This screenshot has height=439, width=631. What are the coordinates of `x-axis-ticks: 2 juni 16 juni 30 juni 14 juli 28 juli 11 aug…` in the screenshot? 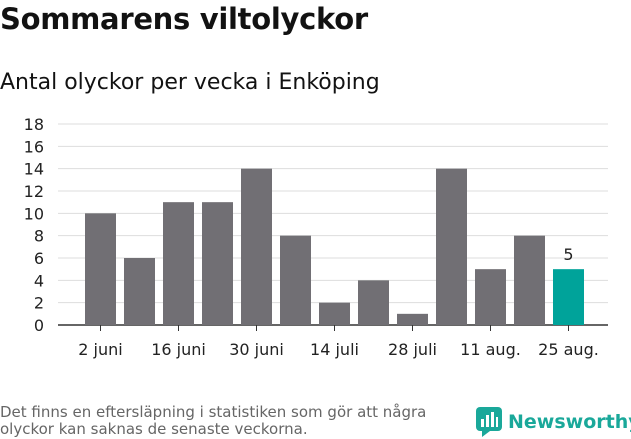 It's located at (338, 342).